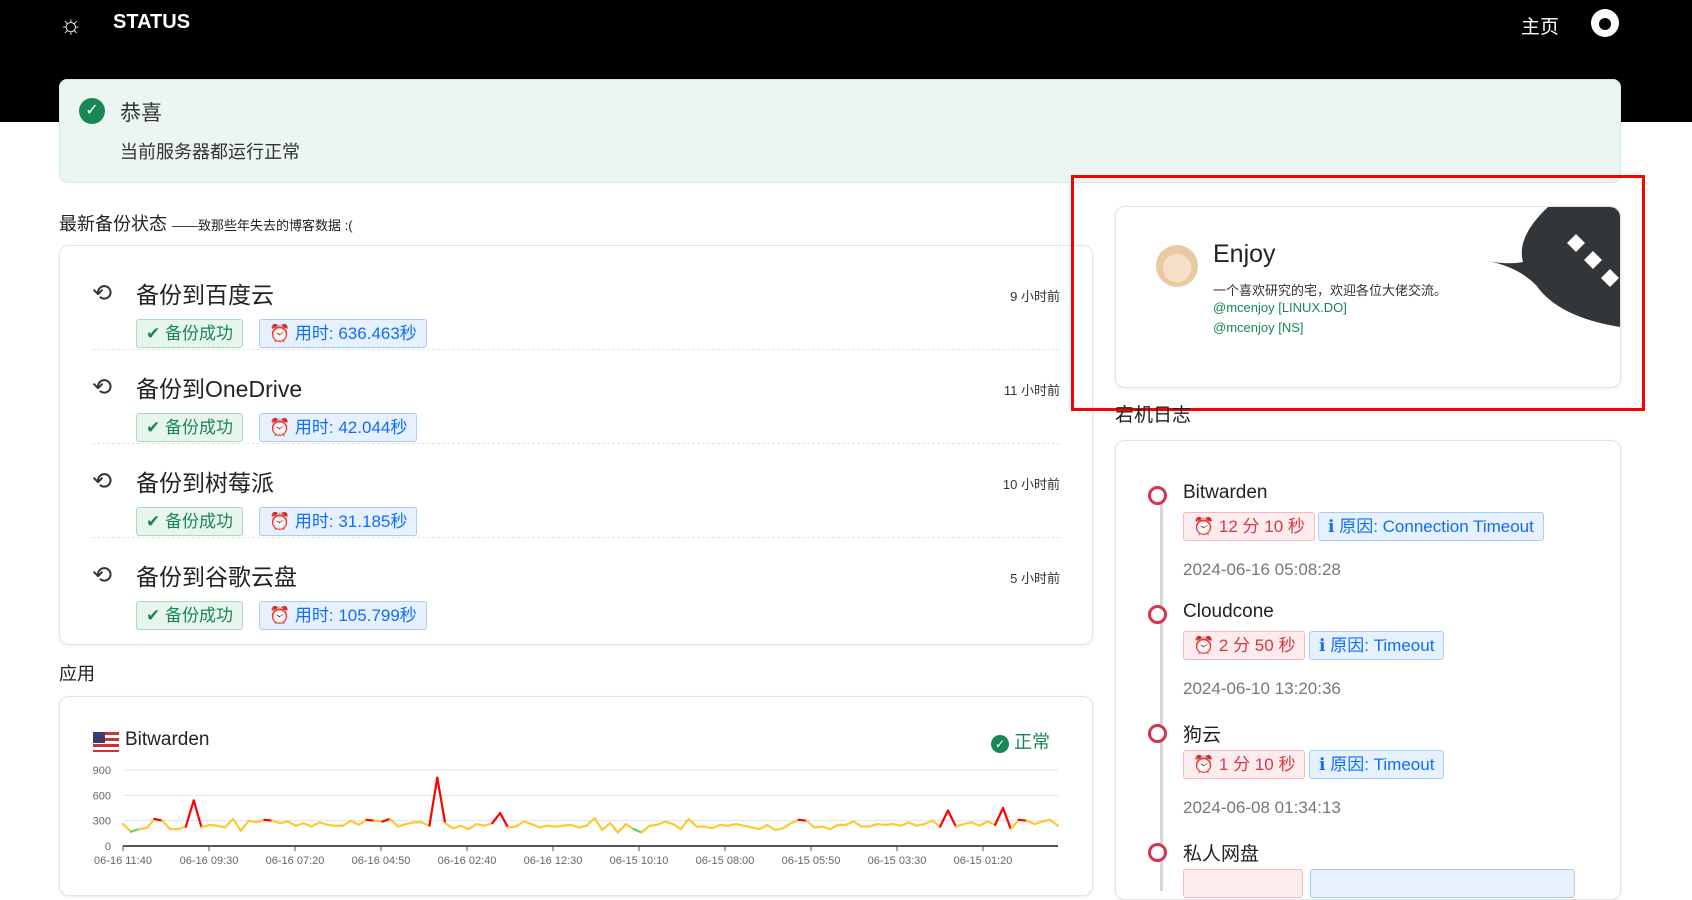 The width and height of the screenshot is (1692, 900). Describe the element at coordinates (295, 861) in the screenshot. I see `x-tick-label: 06-16 07:20` at that location.